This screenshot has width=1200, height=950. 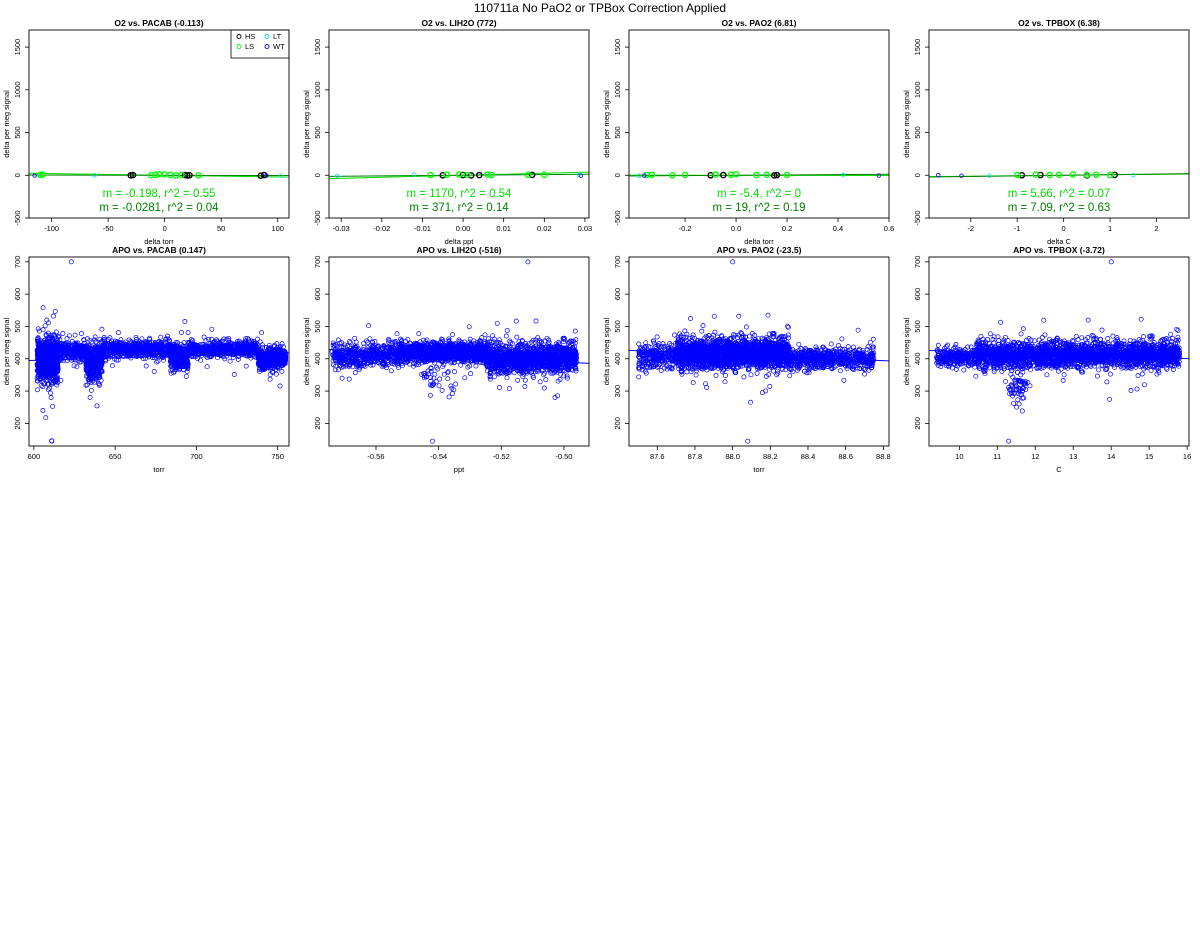 What do you see at coordinates (759, 23) in the screenshot?
I see `chart-title: O2 vs. PAO2 (6.81)` at bounding box center [759, 23].